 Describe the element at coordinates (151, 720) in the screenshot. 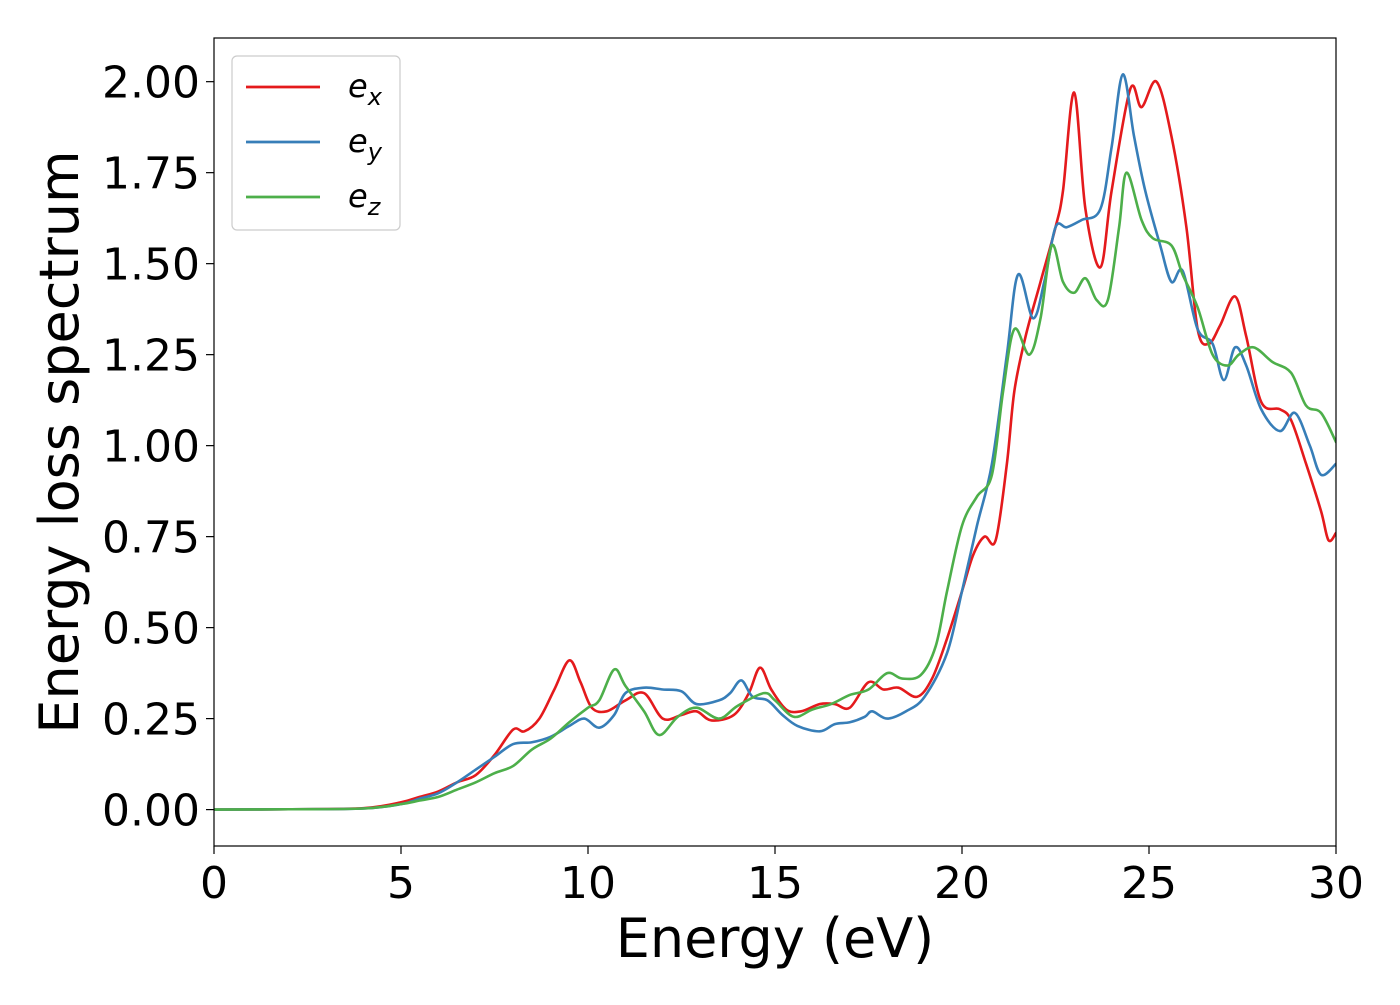

I see `y-tick-label: 0.25` at that location.